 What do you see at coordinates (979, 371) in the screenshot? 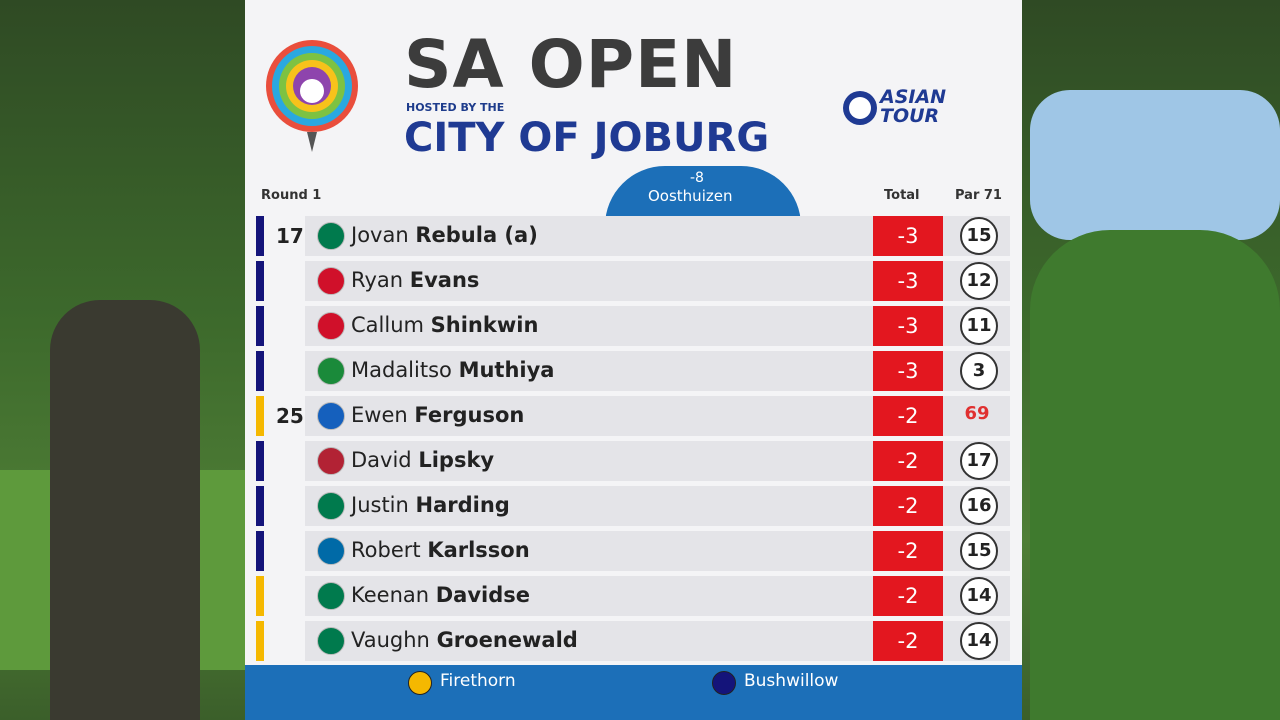
I see `thru: 3` at bounding box center [979, 371].